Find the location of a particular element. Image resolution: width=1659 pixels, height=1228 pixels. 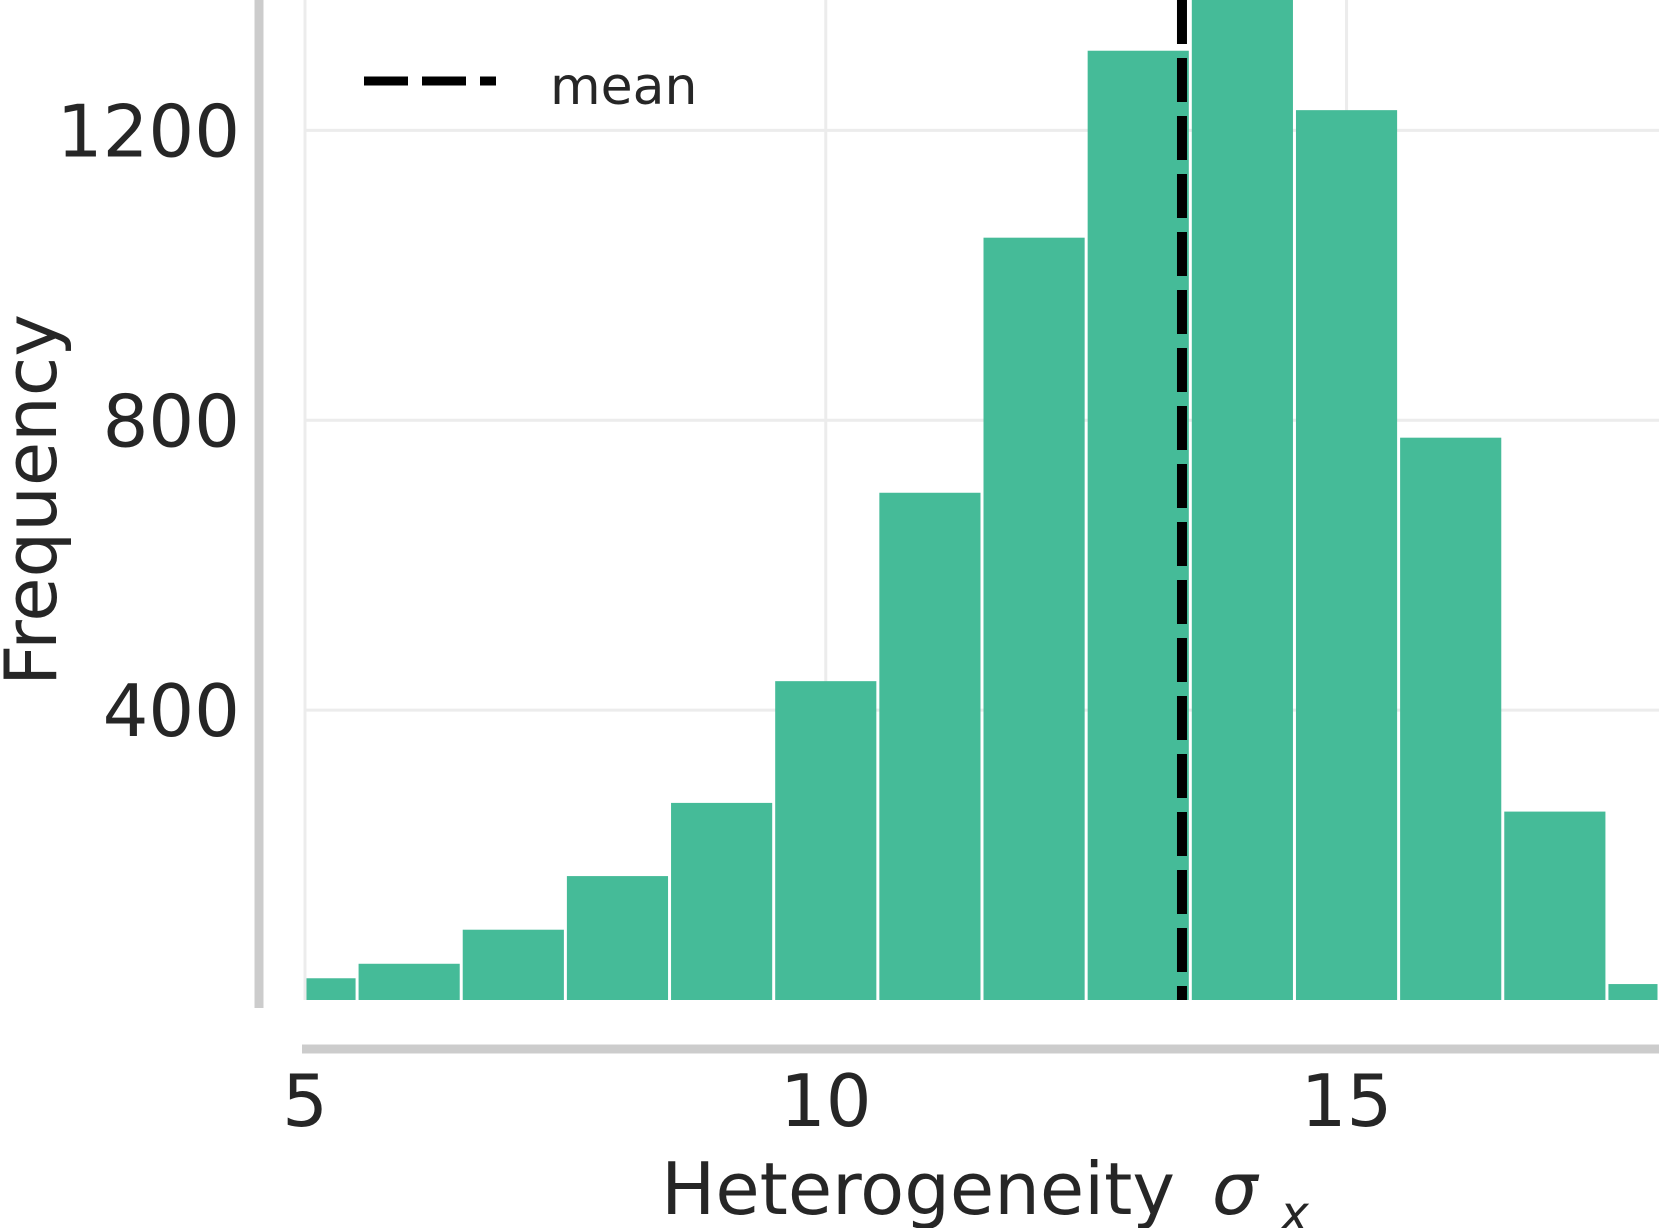

x-tick-labels: 5 10 15 is located at coordinates (837, 1101).